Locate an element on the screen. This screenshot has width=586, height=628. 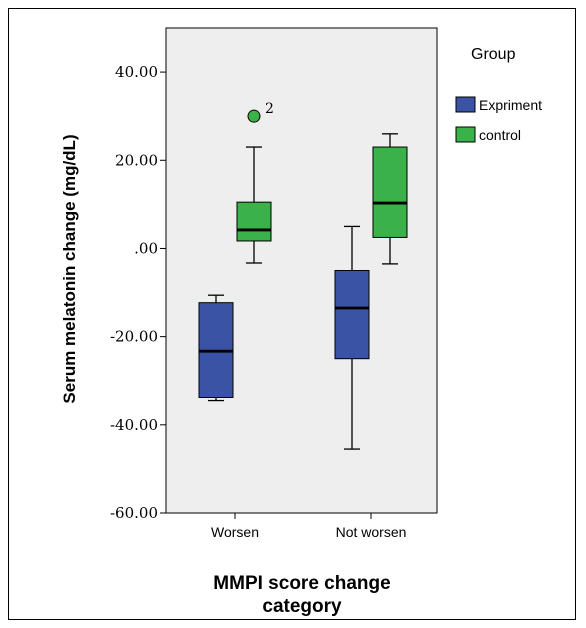
y-tick-label: 20.00 is located at coordinates (136, 160).